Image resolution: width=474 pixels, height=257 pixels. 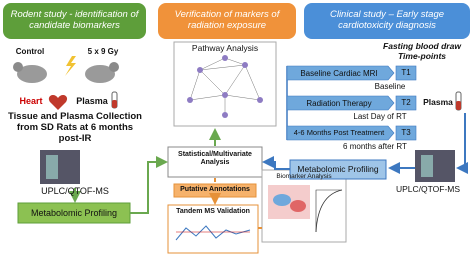 I want to click on timeline-bars, so click(x=351, y=103).